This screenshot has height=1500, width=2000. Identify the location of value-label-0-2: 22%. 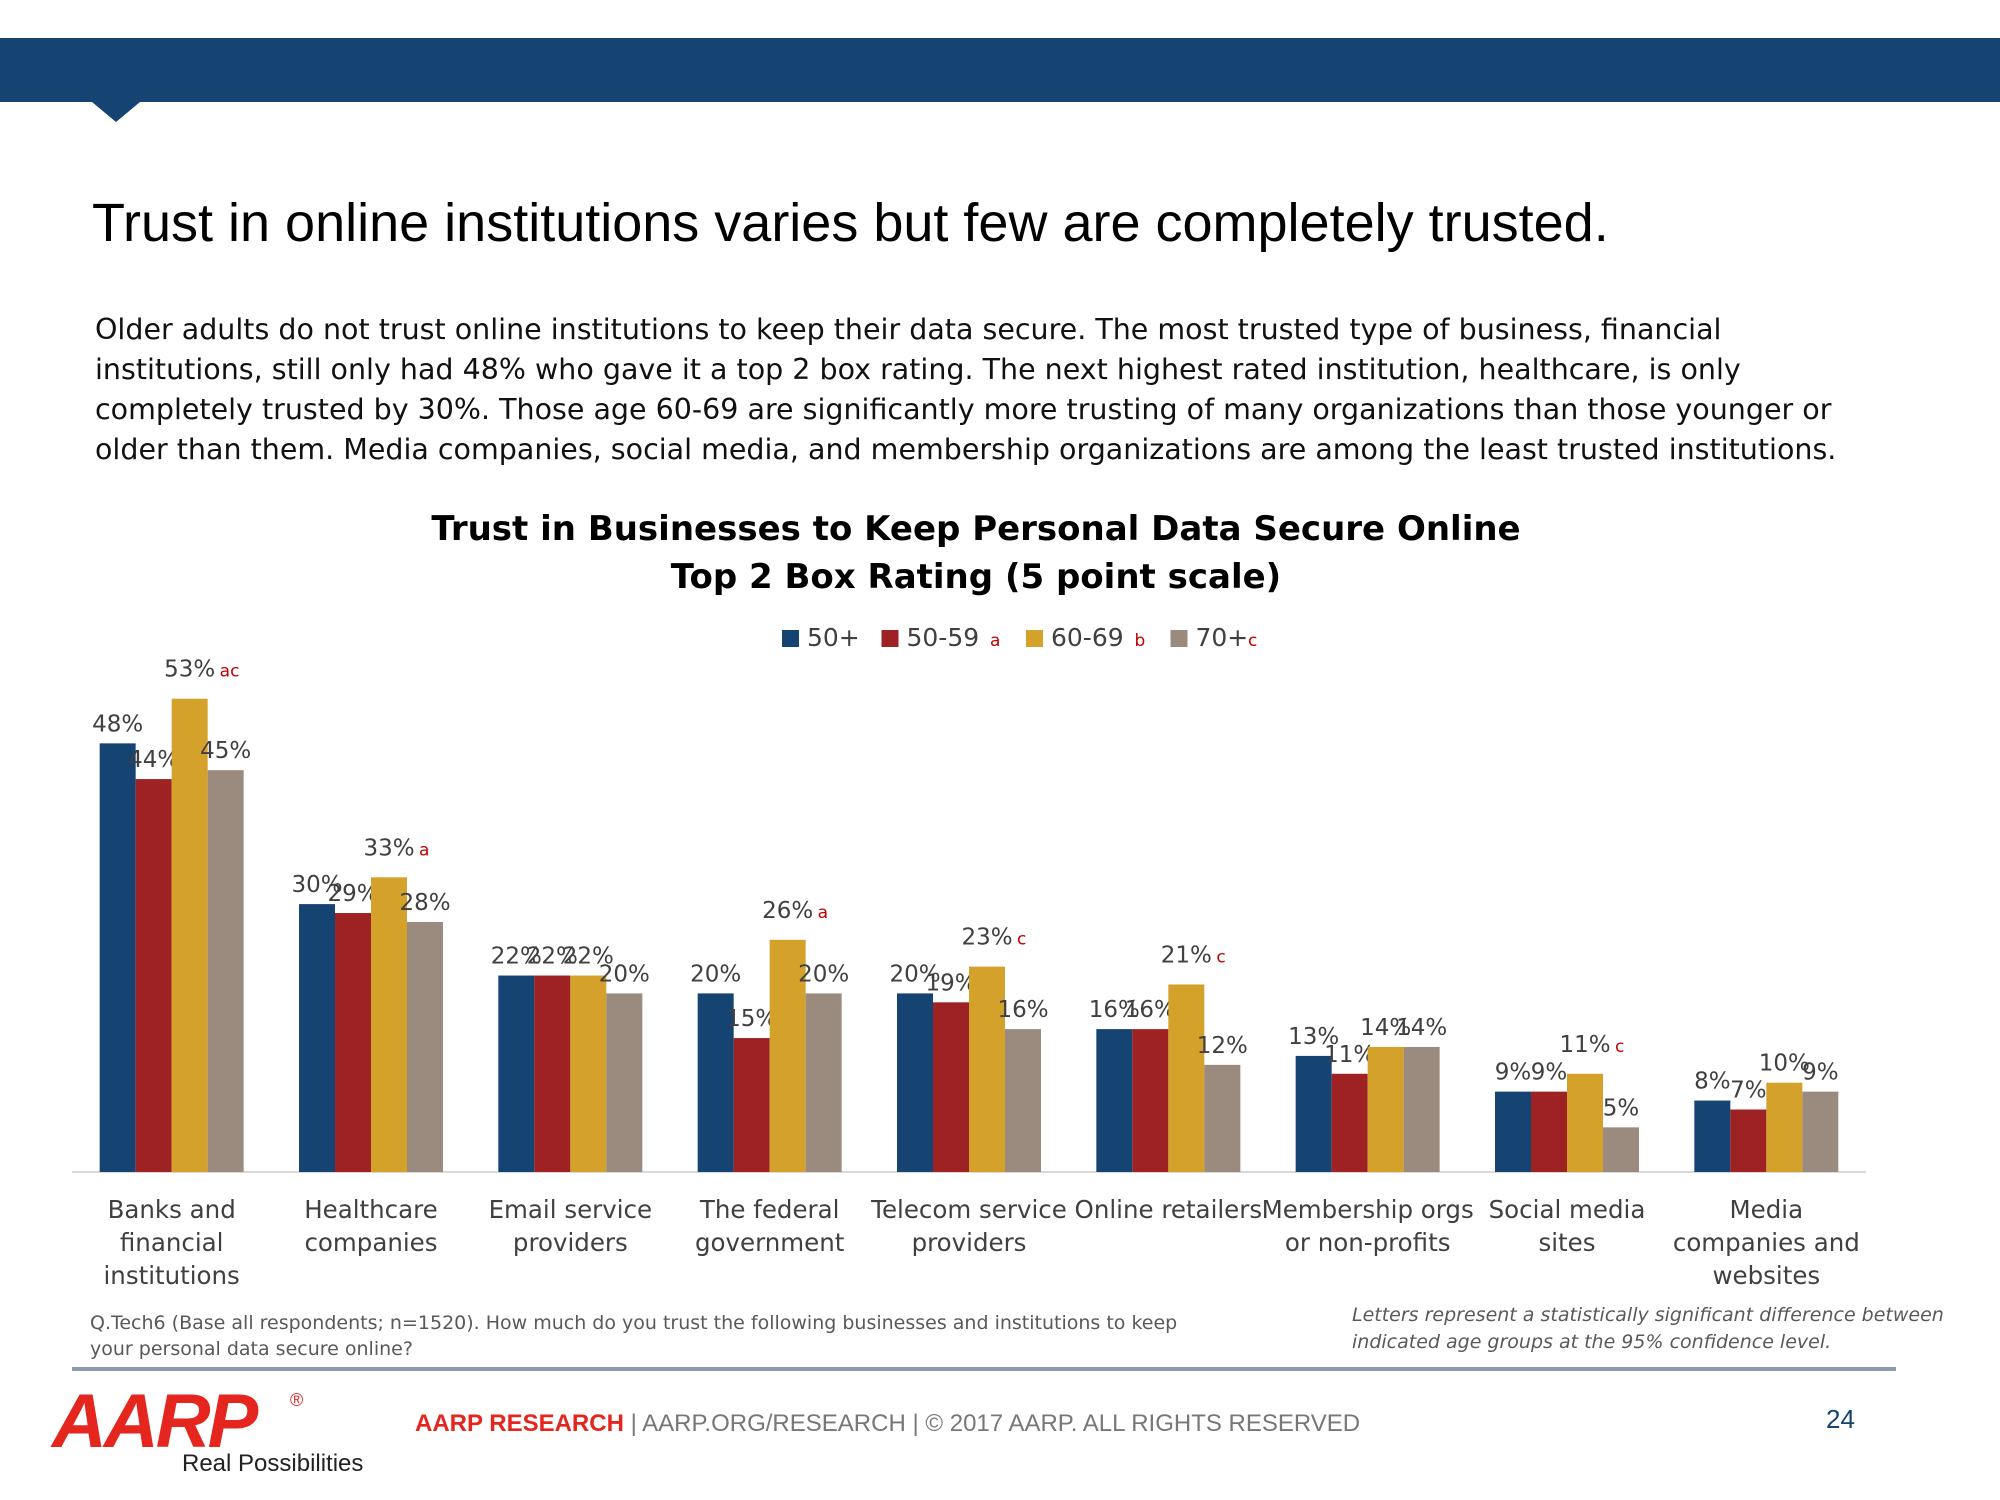
(516, 957).